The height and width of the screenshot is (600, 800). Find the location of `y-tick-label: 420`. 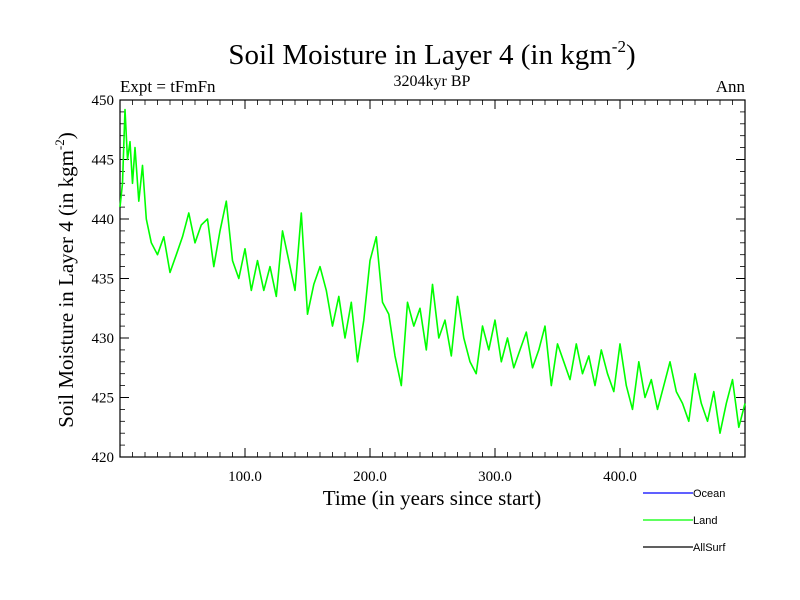

y-tick-label: 420 is located at coordinates (103, 458).